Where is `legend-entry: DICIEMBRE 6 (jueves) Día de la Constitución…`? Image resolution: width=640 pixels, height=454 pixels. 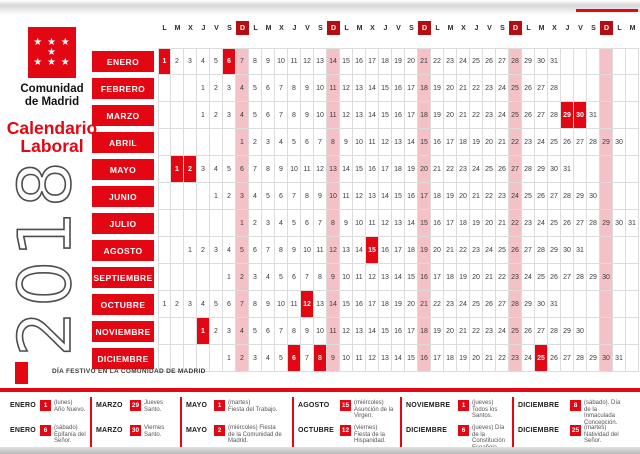
legend-entry: DICIEMBRE 6 (jueves) Día de la Constitución… is located at coordinates (457, 438).